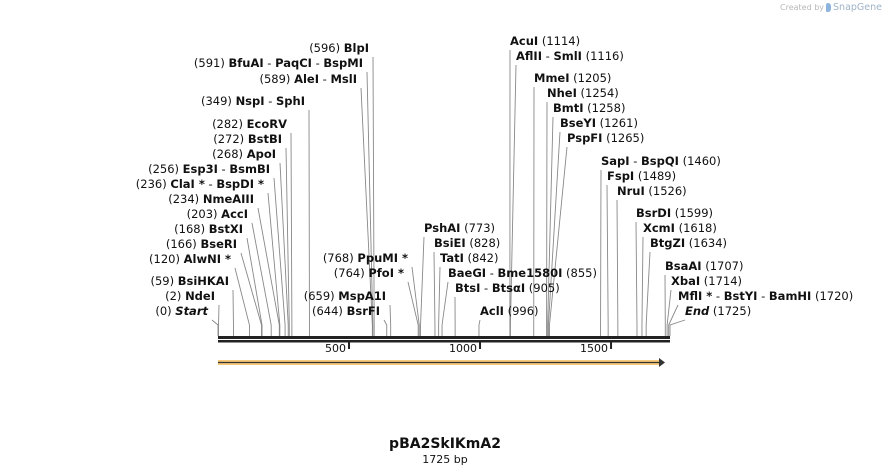  I want to click on site-label: (659) MspA1I, so click(345, 296).